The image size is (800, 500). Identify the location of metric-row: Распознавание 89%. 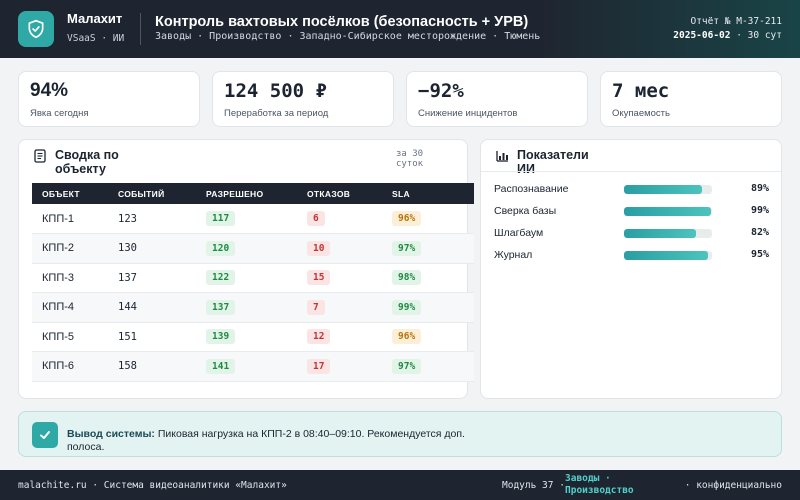
(631, 190).